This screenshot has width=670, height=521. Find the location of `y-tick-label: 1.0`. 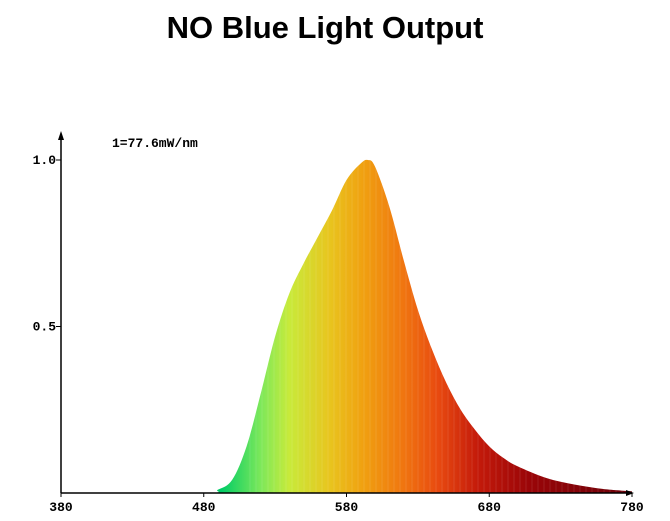

y-tick-label: 1.0 is located at coordinates (45, 160).